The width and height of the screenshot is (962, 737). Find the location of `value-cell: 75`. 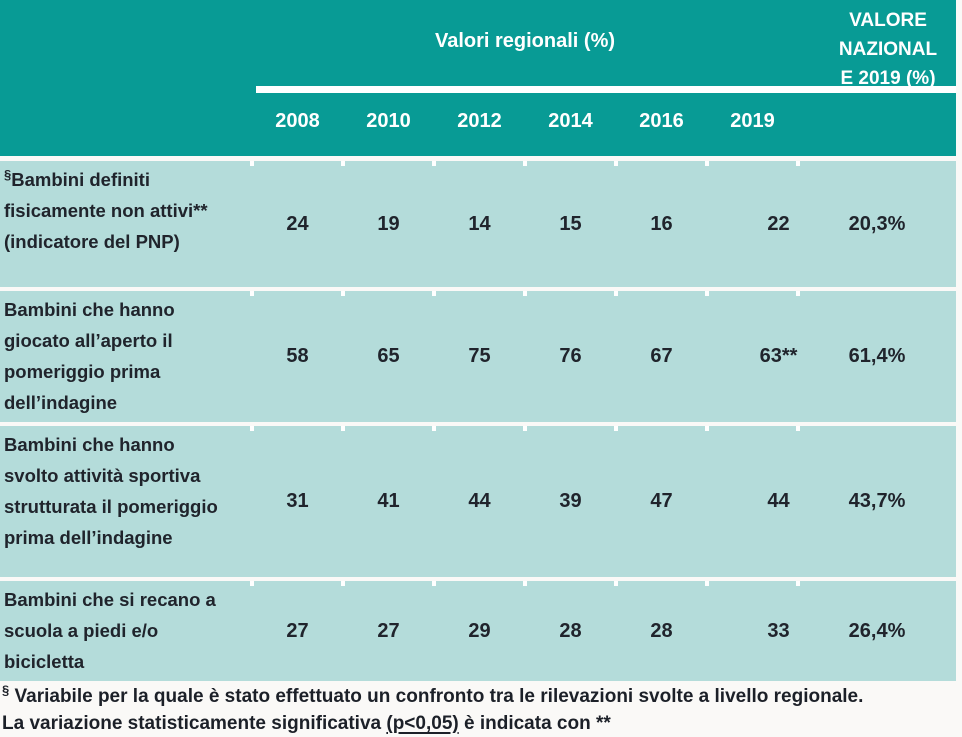

value-cell: 75 is located at coordinates (478, 356).